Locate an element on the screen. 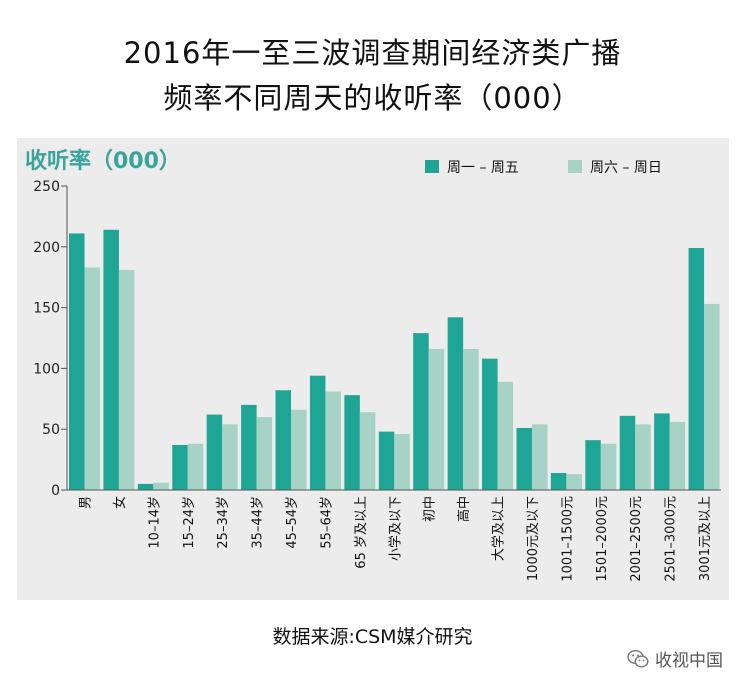 The image size is (745, 690). x-tick-label: 高中 is located at coordinates (464, 509).